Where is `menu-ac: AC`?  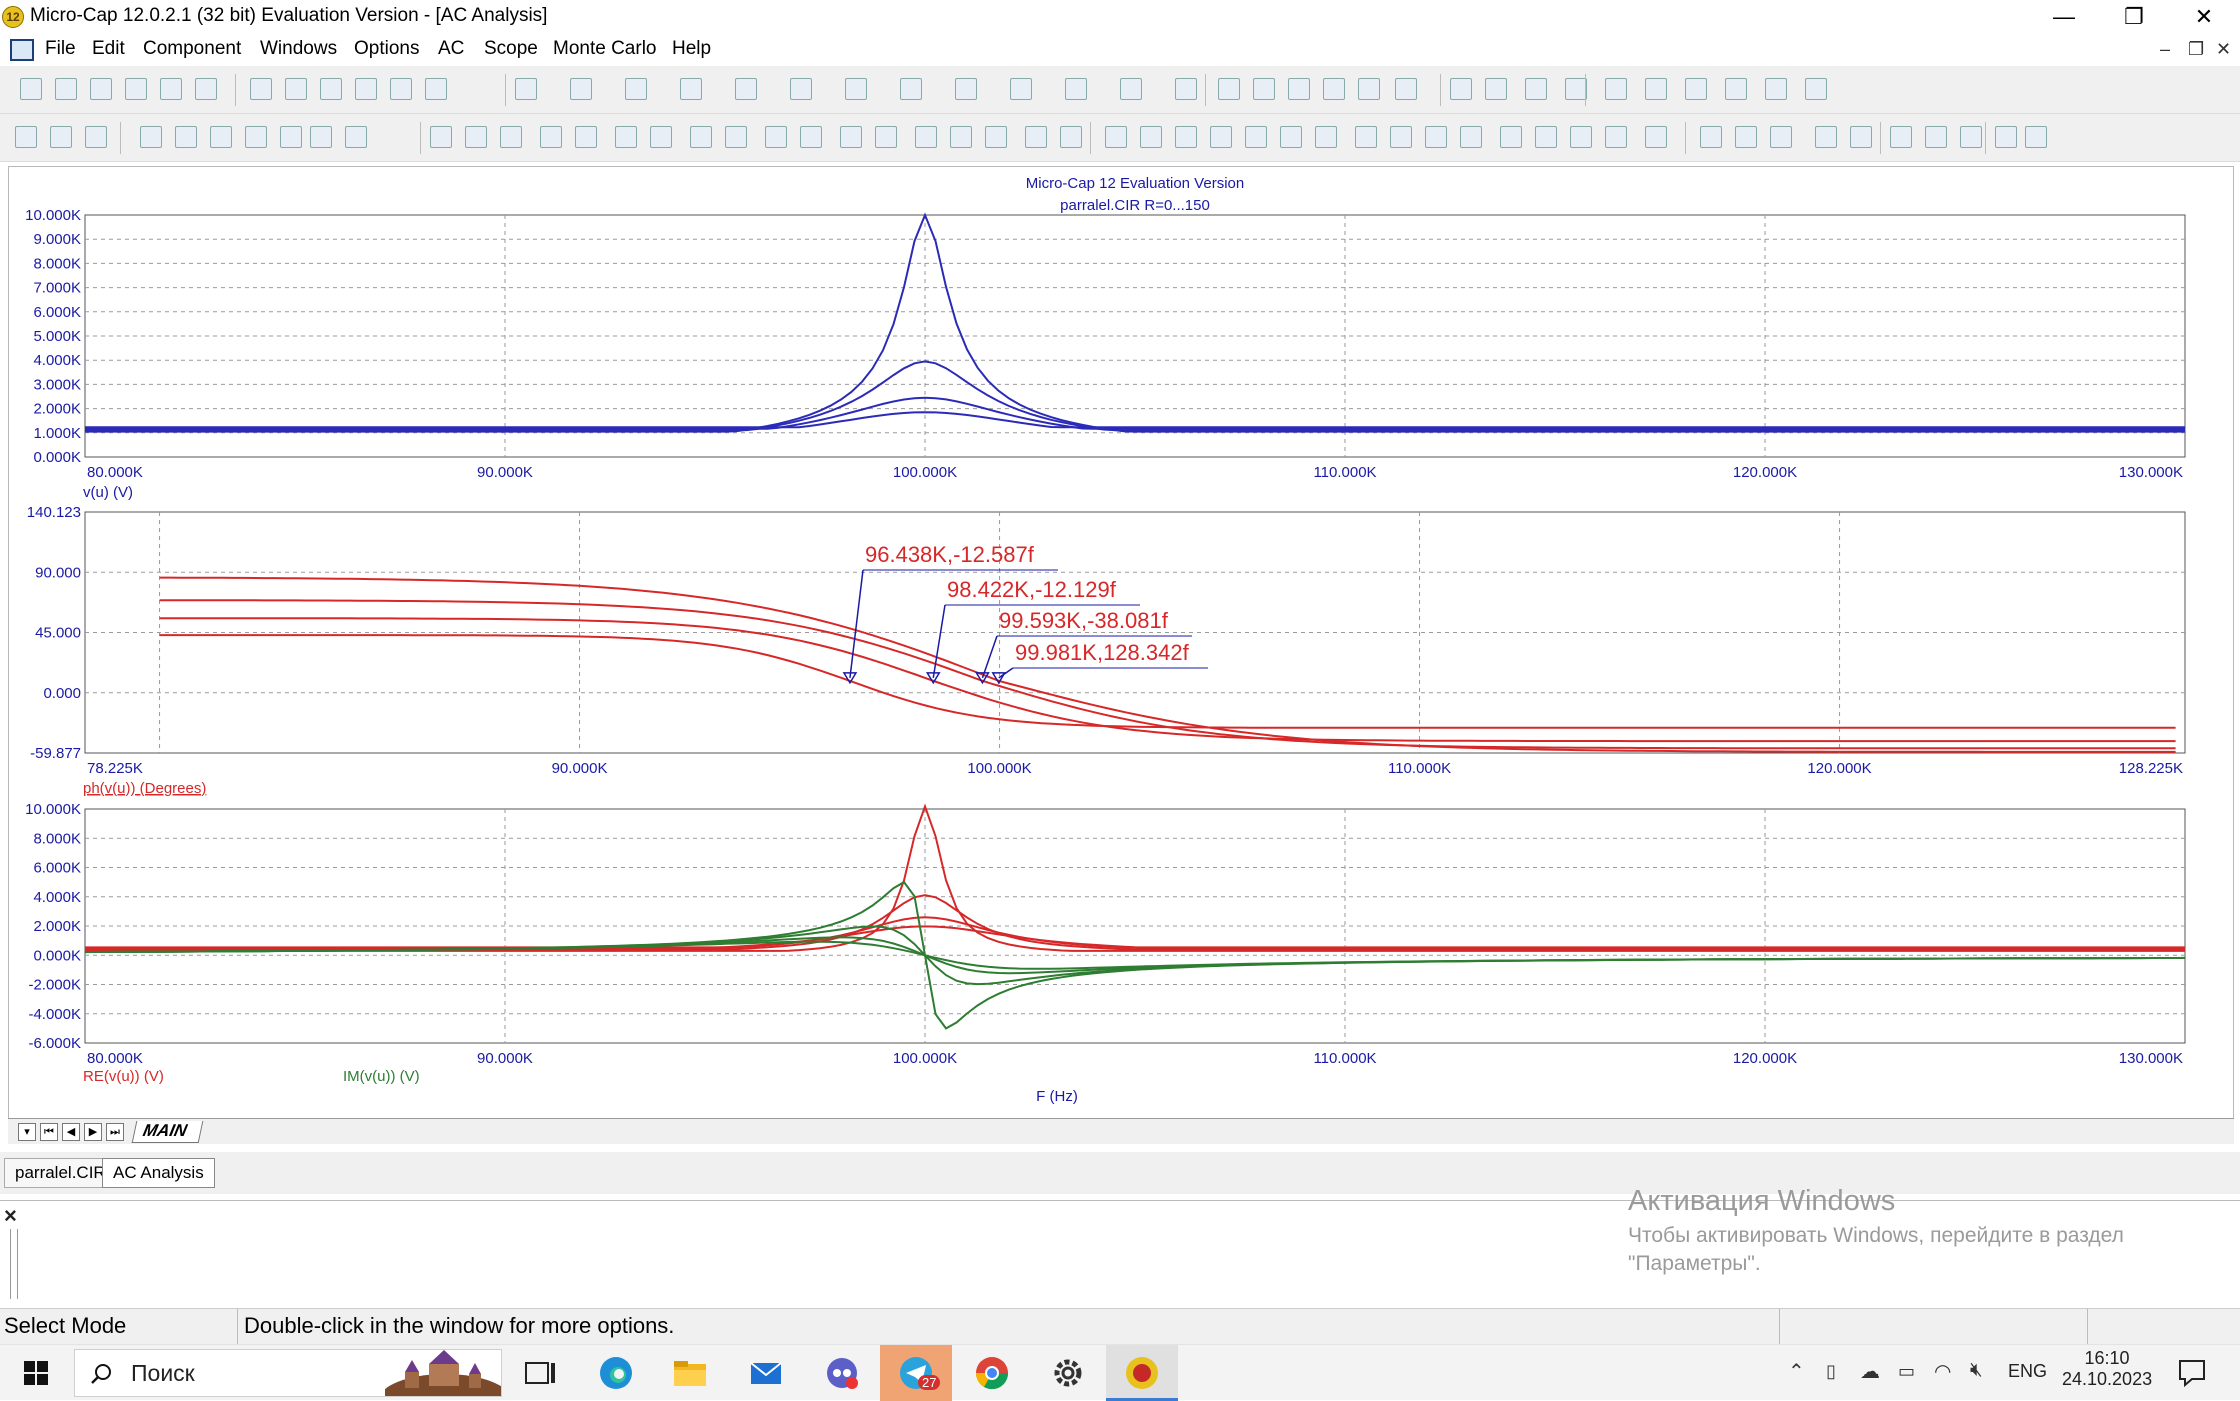
menu-ac: AC is located at coordinates (451, 48).